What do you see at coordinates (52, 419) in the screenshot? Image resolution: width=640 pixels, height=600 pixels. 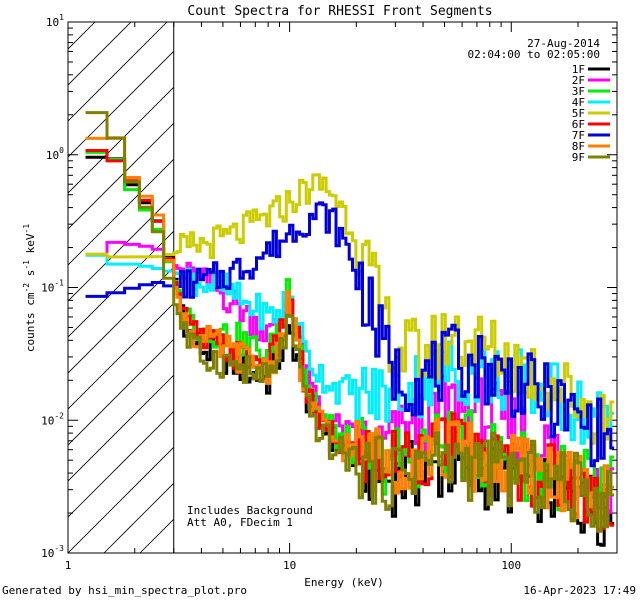 I see `y-tick-label: 10⁻²` at bounding box center [52, 419].